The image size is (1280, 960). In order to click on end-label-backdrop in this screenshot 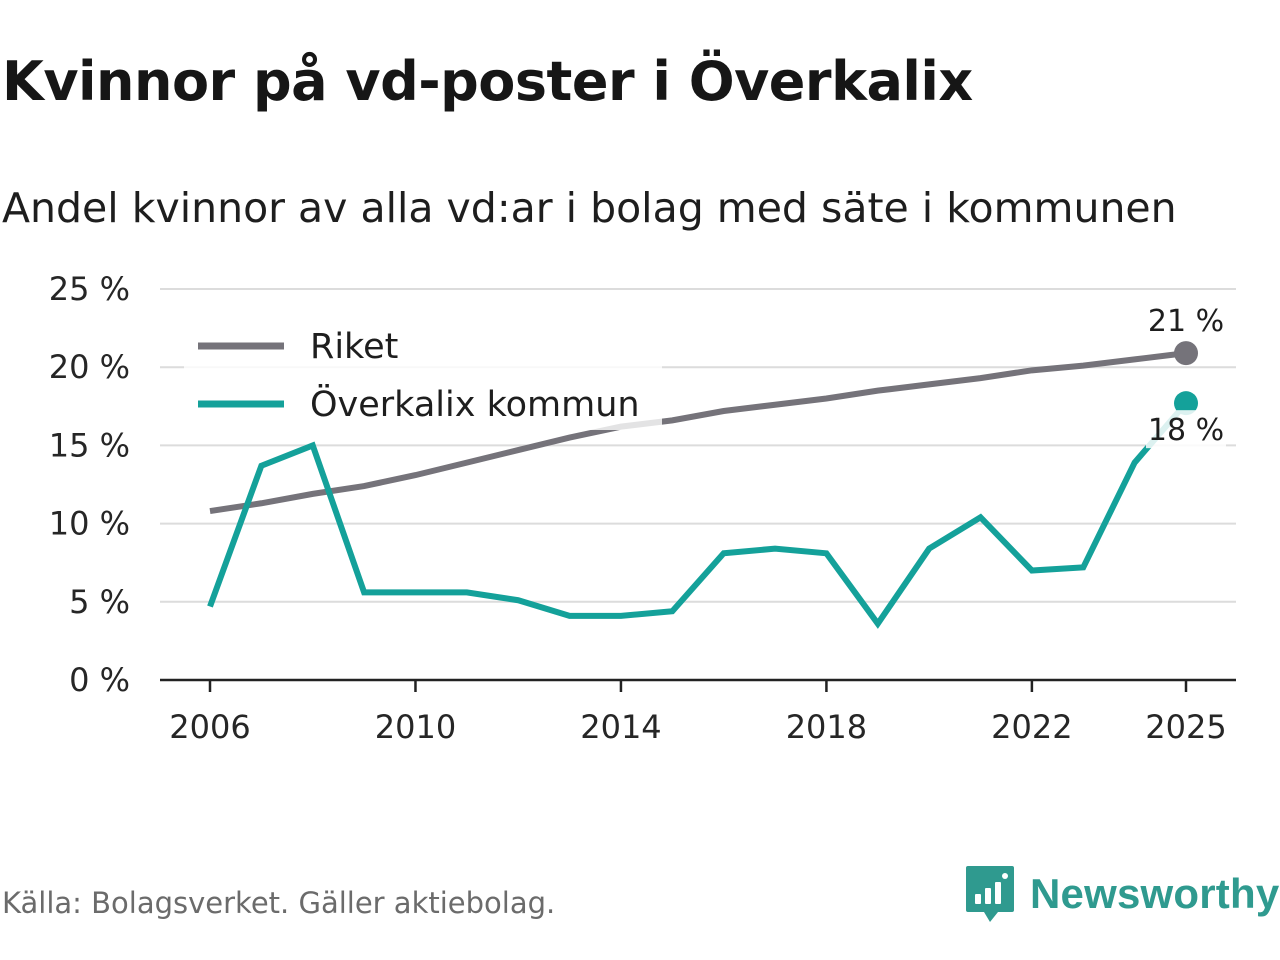, I will do `click(1186, 429)`.